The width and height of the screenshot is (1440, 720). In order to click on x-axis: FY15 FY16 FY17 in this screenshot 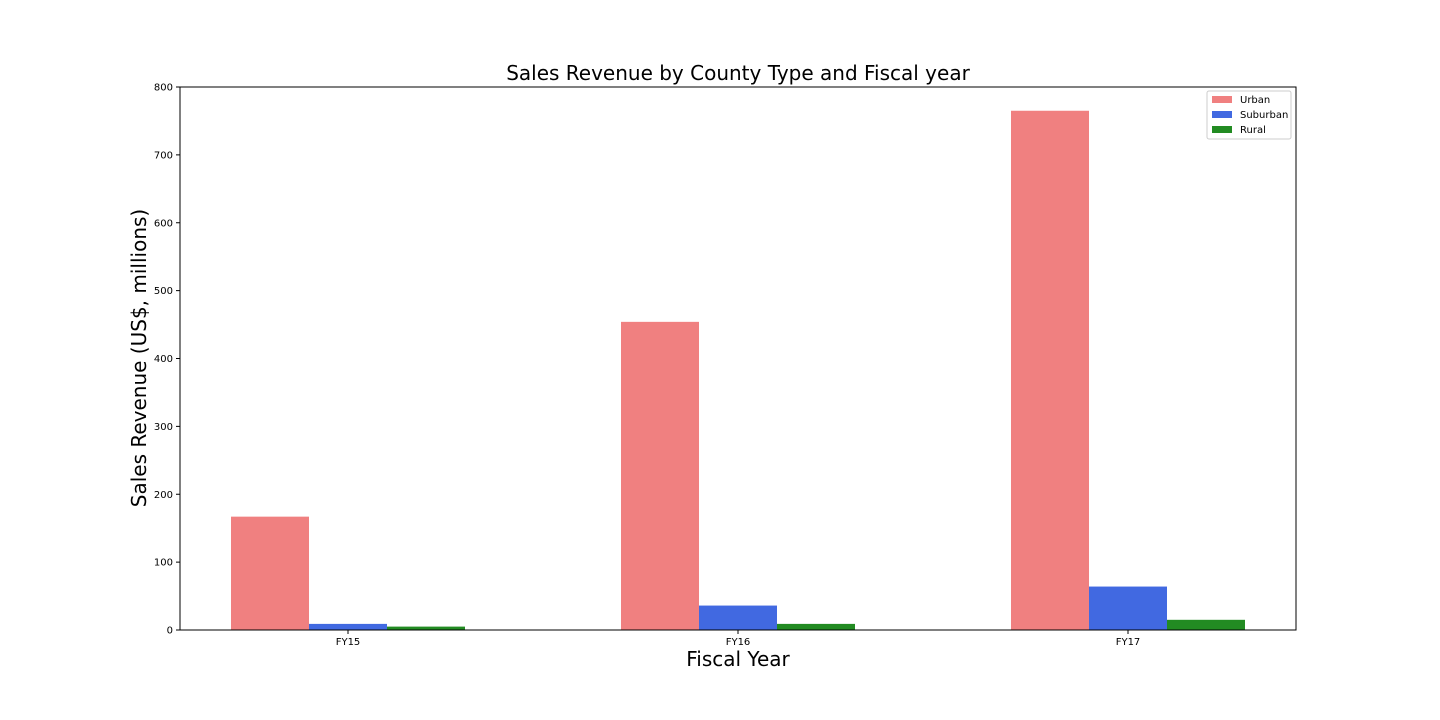, I will do `click(738, 639)`.